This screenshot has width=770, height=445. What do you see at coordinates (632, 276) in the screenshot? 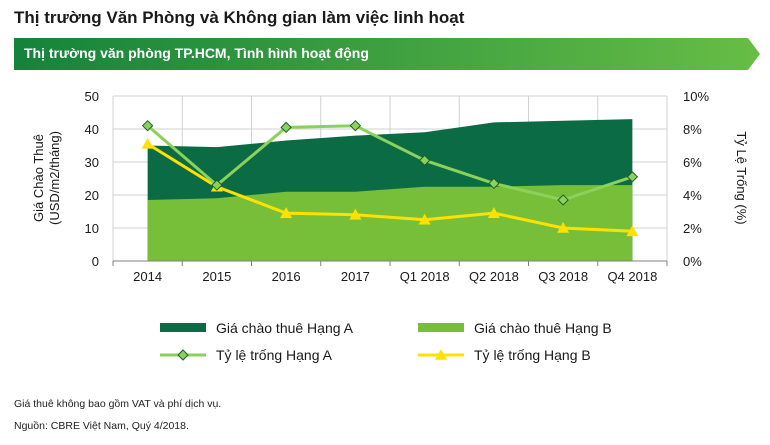
I see `x-tick-label: Q4 2018` at bounding box center [632, 276].